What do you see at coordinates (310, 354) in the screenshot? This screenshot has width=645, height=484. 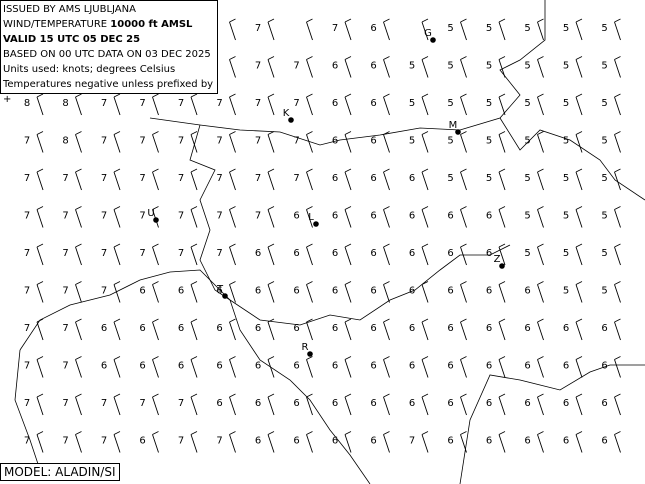 I see `city-dot` at bounding box center [310, 354].